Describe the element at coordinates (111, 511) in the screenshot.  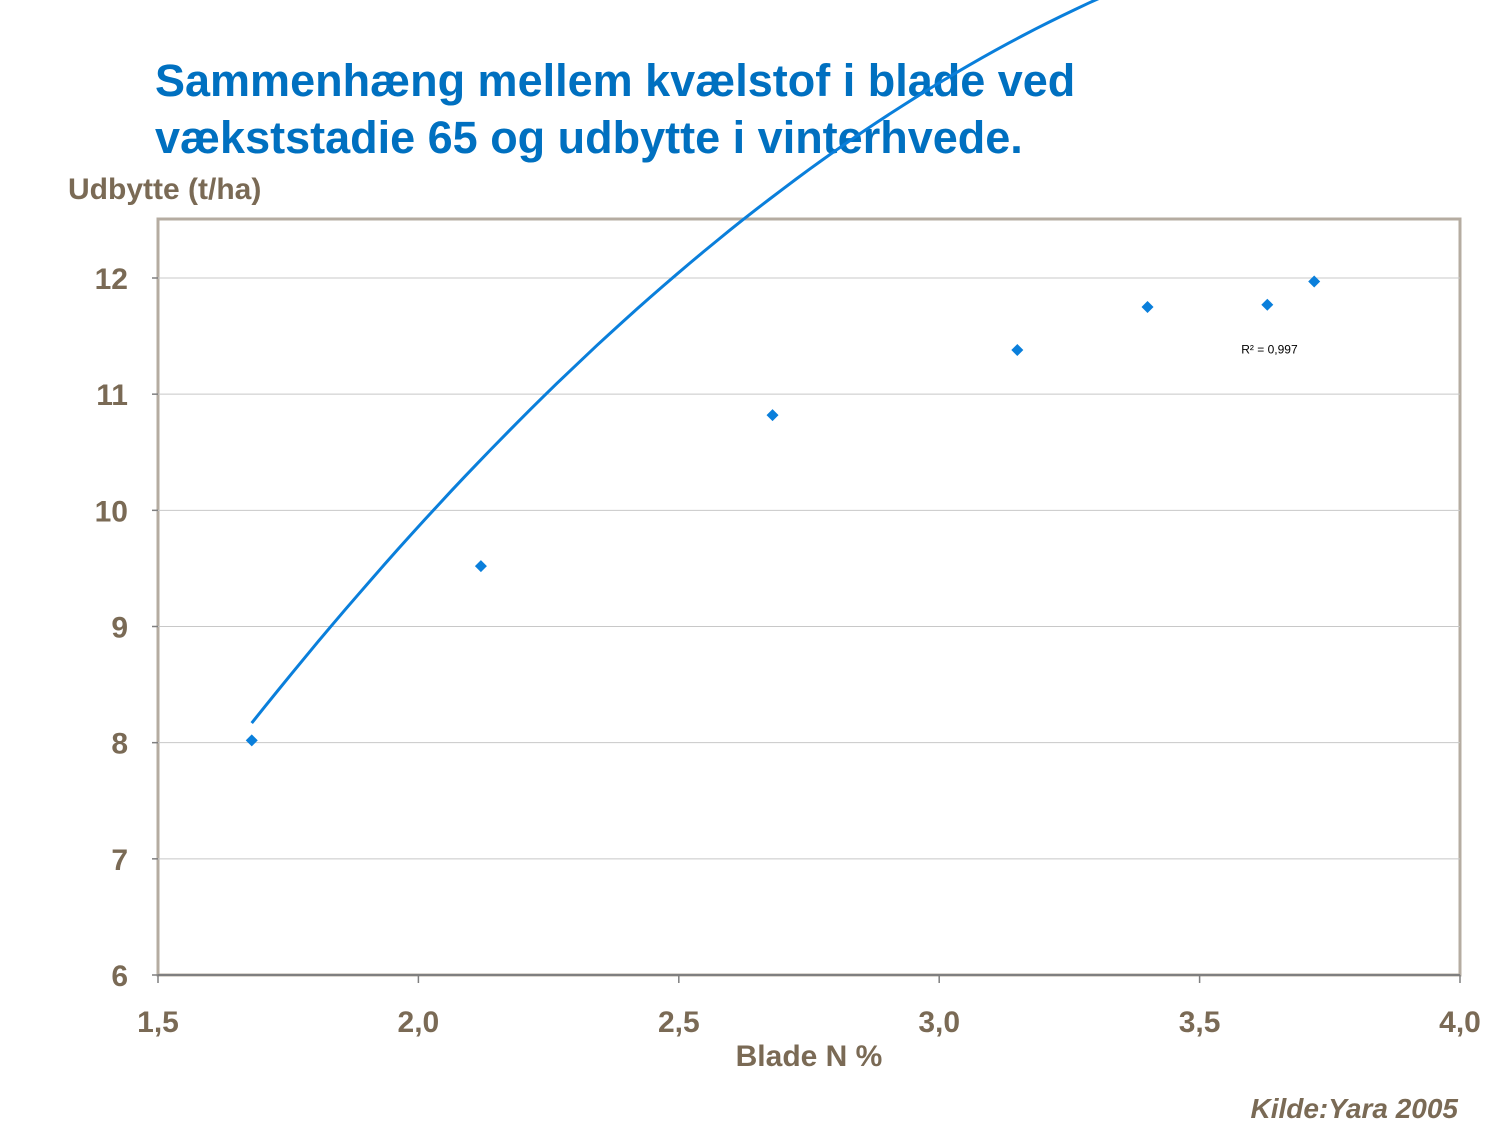
I see `y-tick-label: 10` at that location.